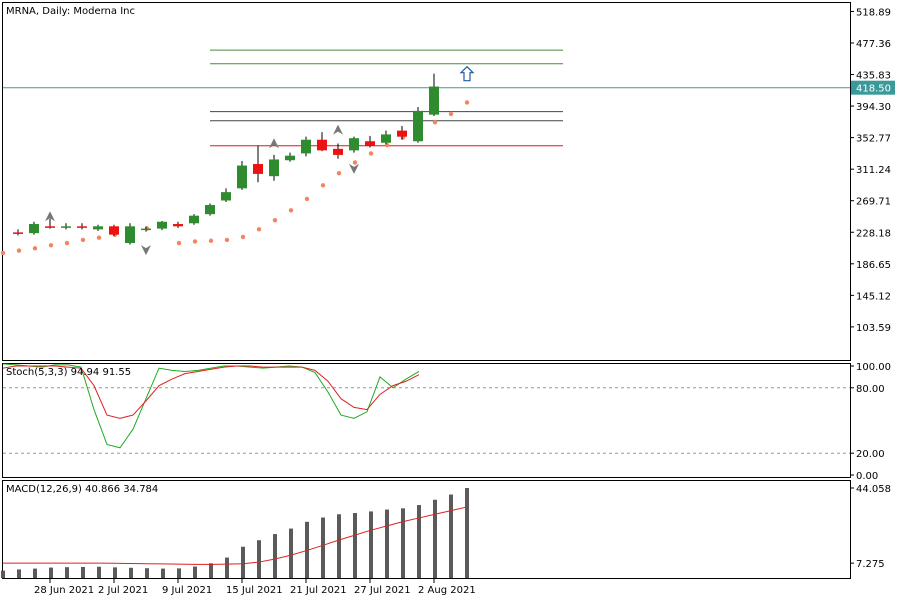  Describe the element at coordinates (870, 527) in the screenshot. I see `macd-axis: 44.058 7.275` at that location.